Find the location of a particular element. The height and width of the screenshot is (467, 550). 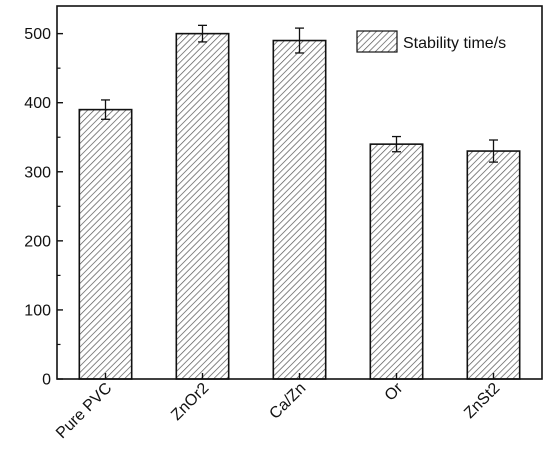

x-tick-label: ZnOr2 is located at coordinates (190, 402).